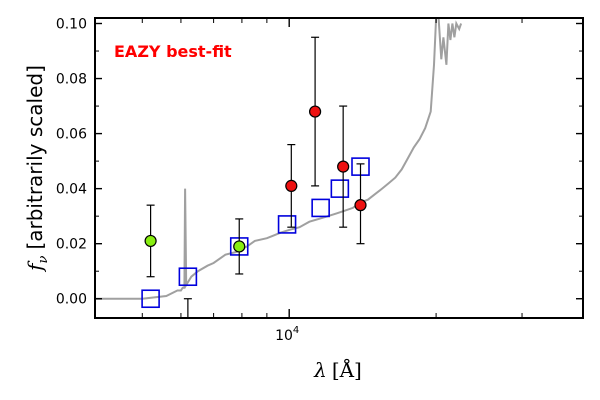 This screenshot has width=600, height=400. What do you see at coordinates (35, 157) in the screenshot?
I see `y-axis-text: [arbitrarily scaled]` at bounding box center [35, 157].